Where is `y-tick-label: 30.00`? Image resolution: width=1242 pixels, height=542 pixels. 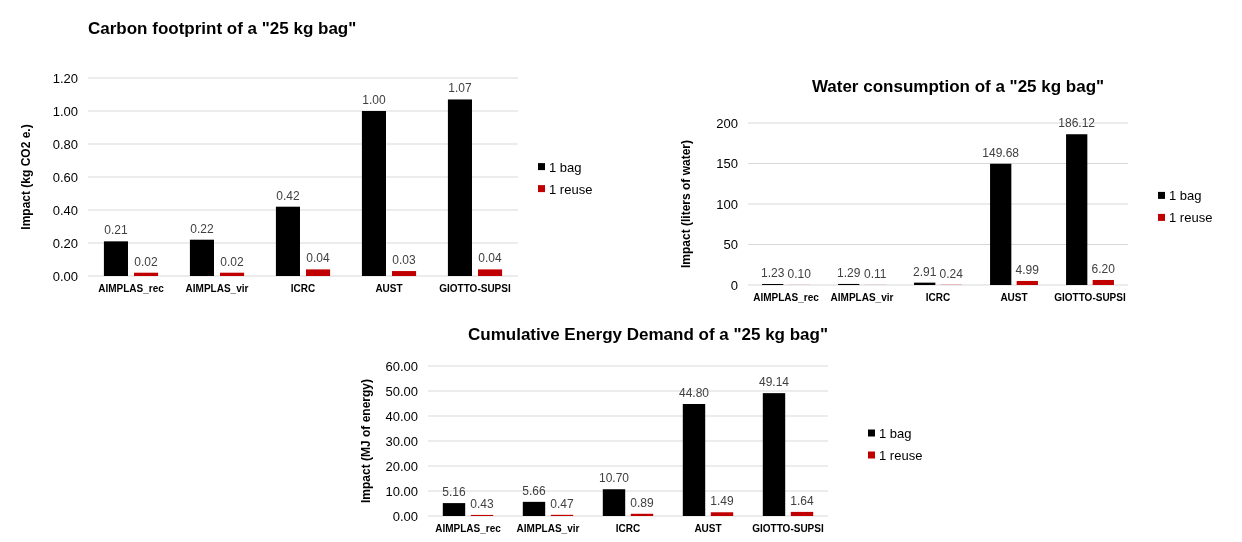
y-tick-label: 30.00 is located at coordinates (401, 441).